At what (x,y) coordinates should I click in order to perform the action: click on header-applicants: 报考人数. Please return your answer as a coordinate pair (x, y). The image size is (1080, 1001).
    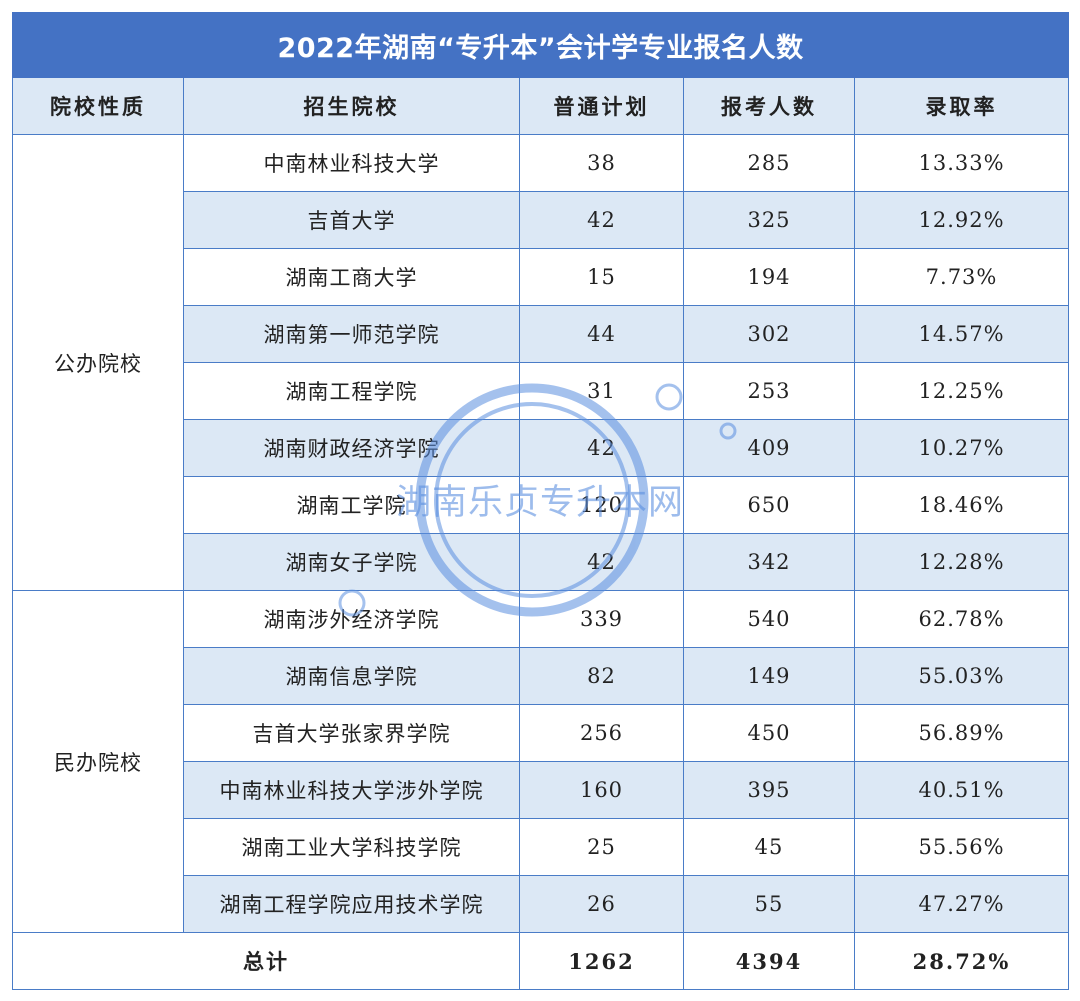
    Looking at the image, I should click on (769, 106).